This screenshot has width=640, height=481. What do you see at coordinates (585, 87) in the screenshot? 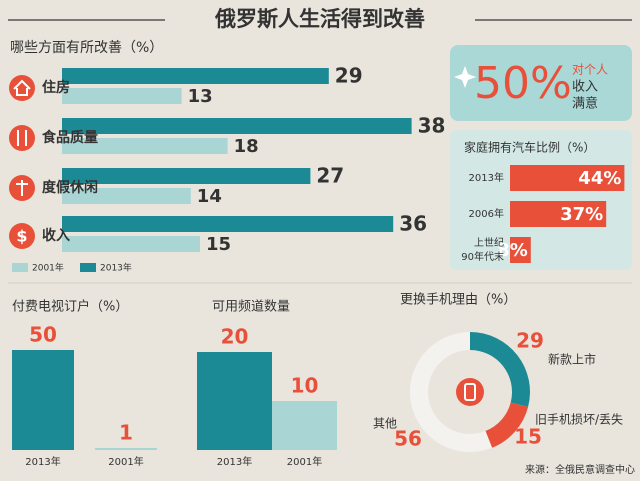
I see `callout-text: 收入` at bounding box center [585, 87].